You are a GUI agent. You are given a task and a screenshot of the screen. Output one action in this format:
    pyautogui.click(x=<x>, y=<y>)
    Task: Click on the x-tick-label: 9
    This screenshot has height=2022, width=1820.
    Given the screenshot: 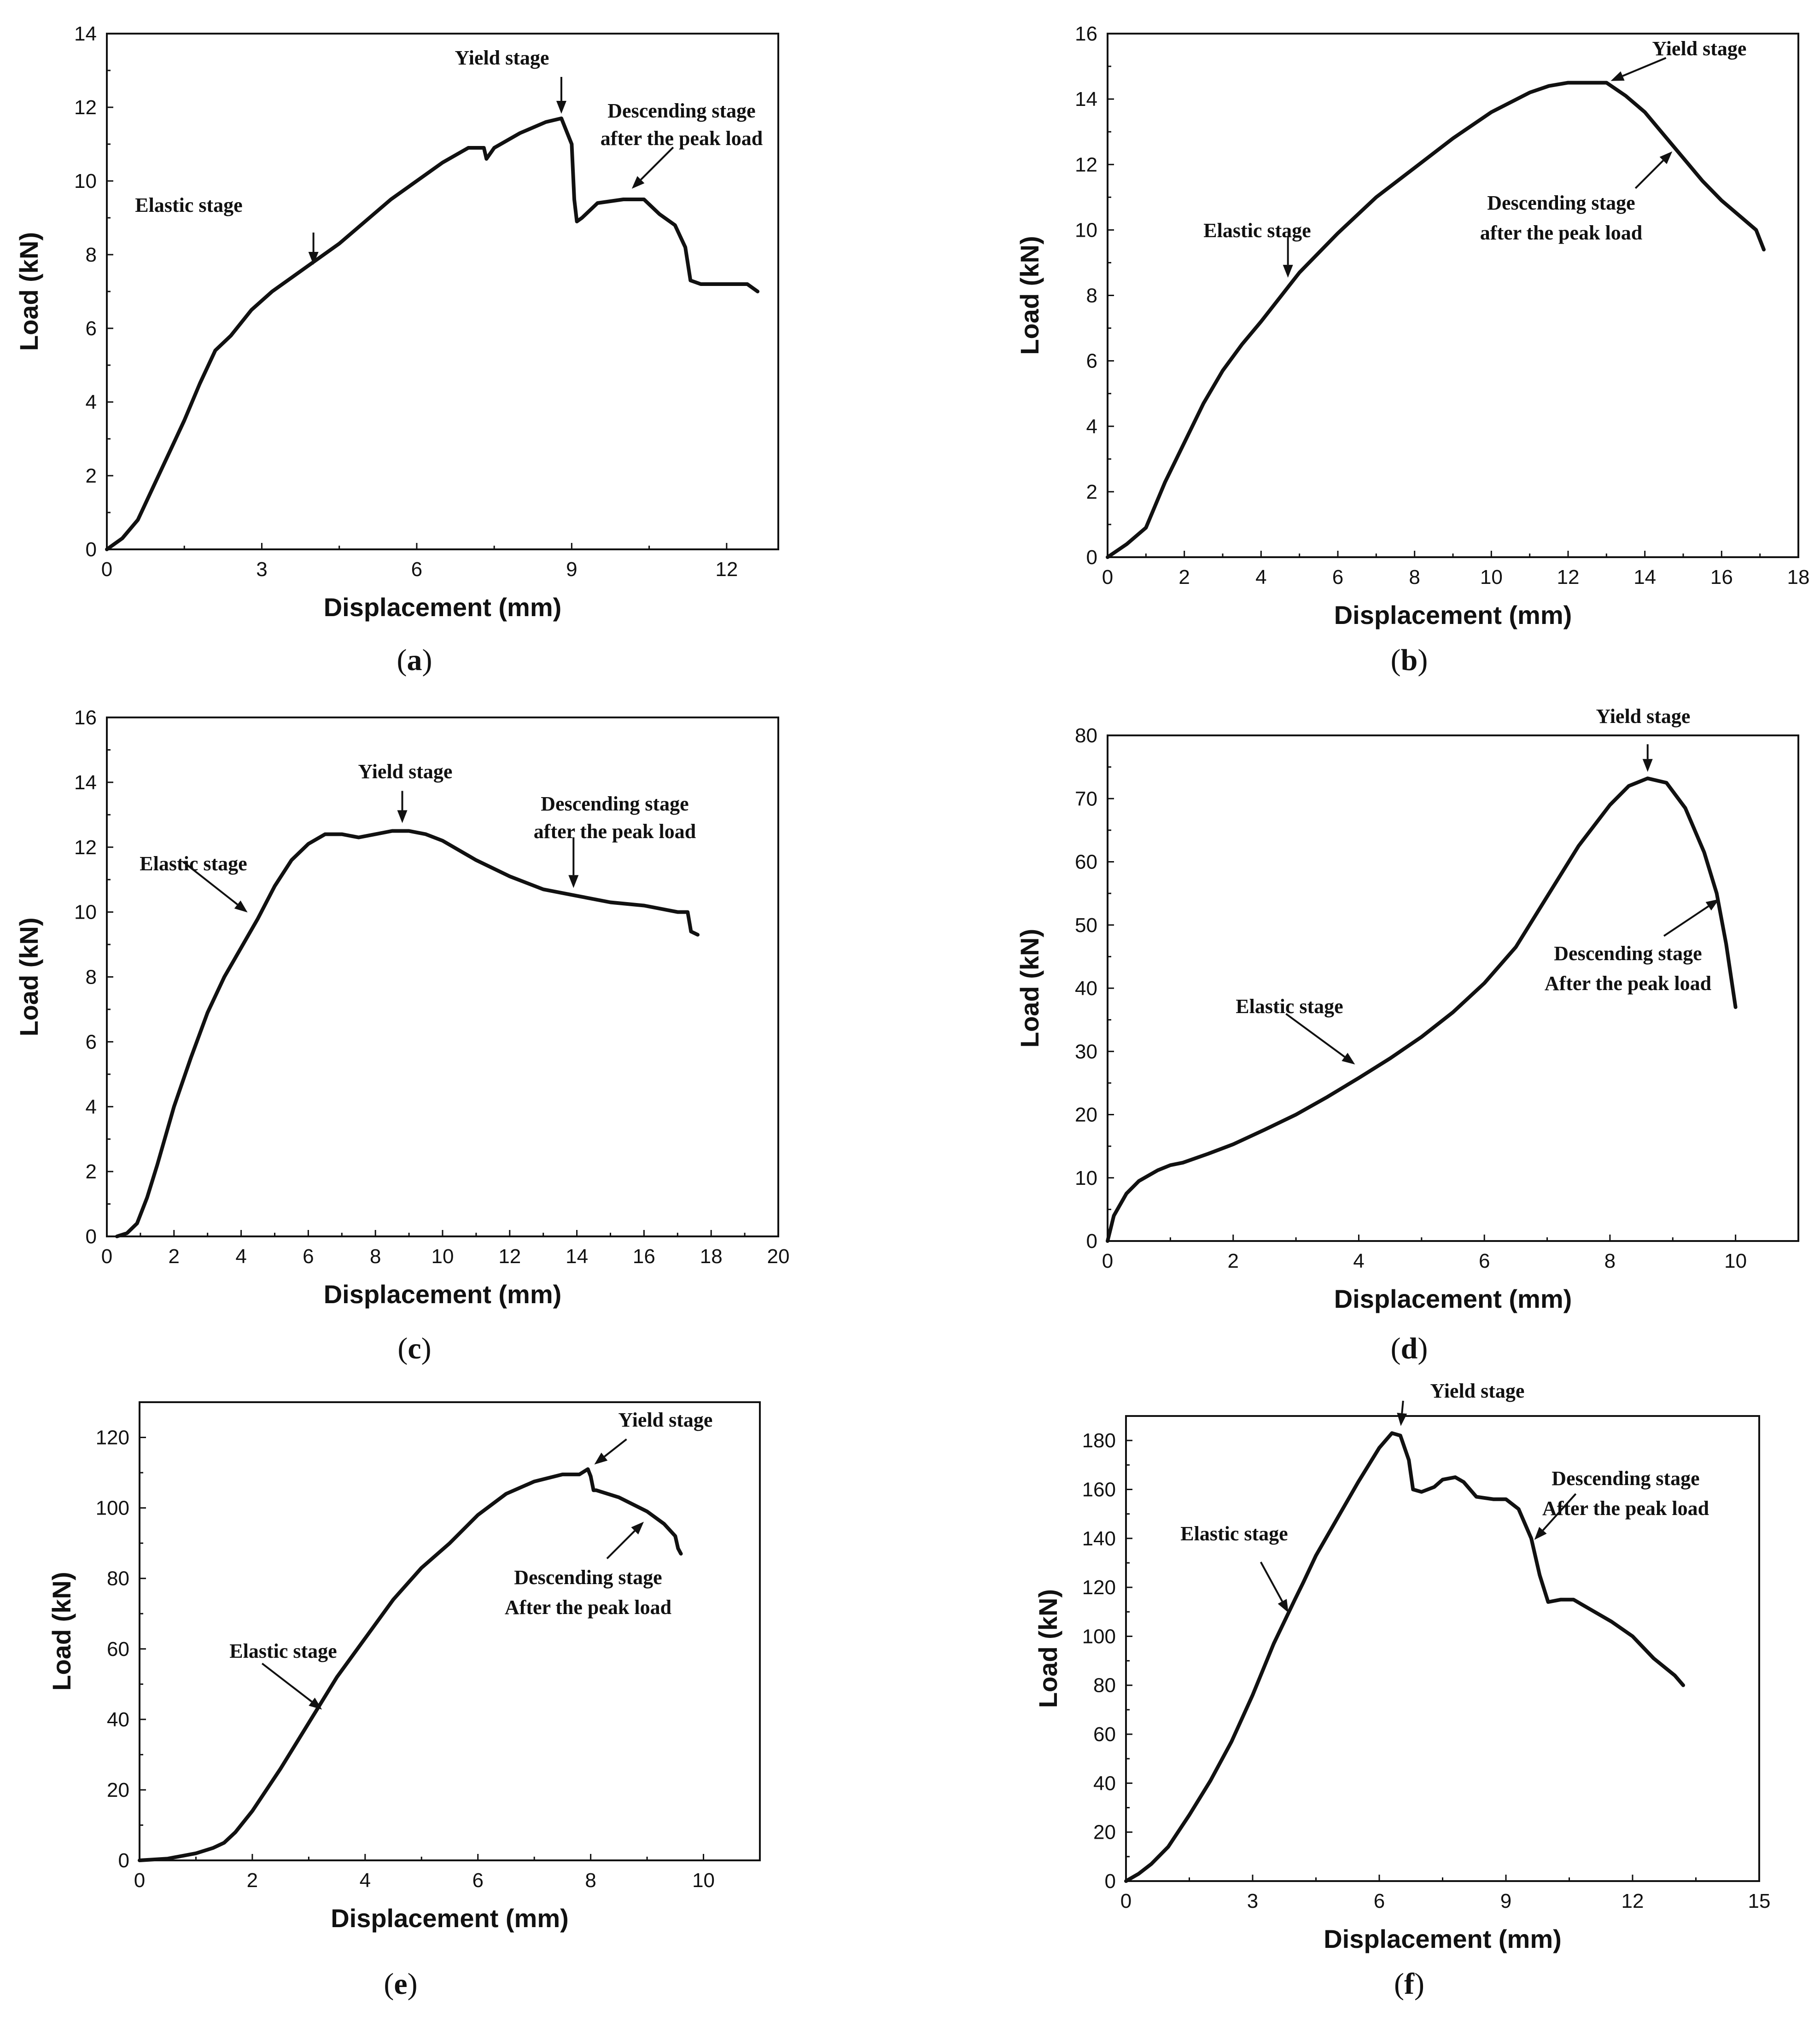 What is the action you would take?
    pyautogui.click(x=571, y=569)
    